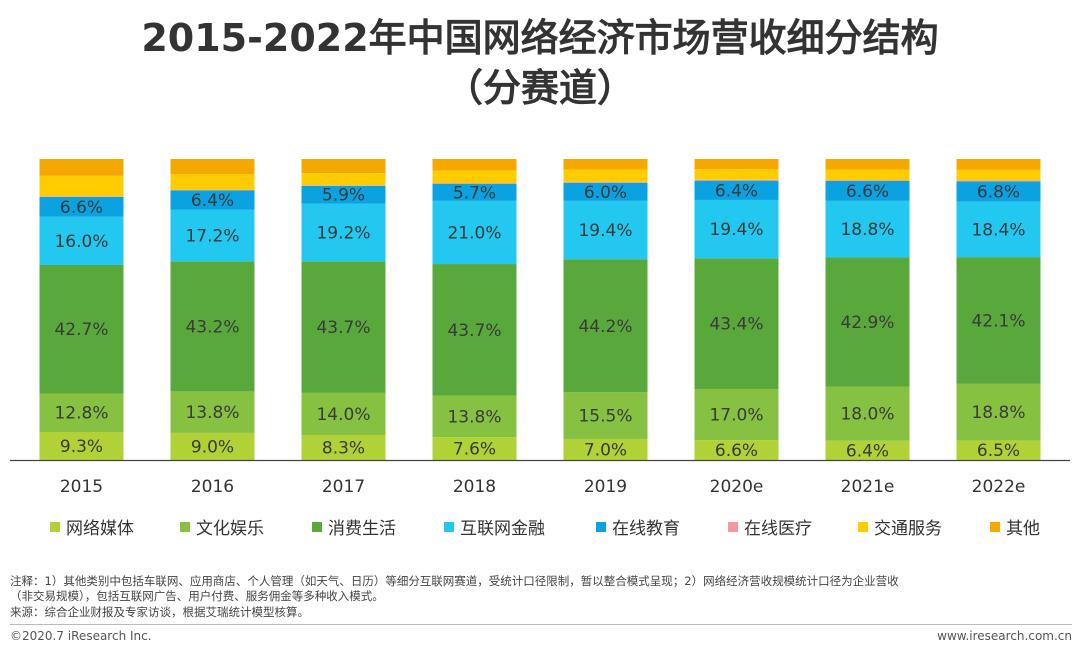 The height and width of the screenshot is (659, 1080). I want to click on data-label: 16.0%, so click(81, 242).